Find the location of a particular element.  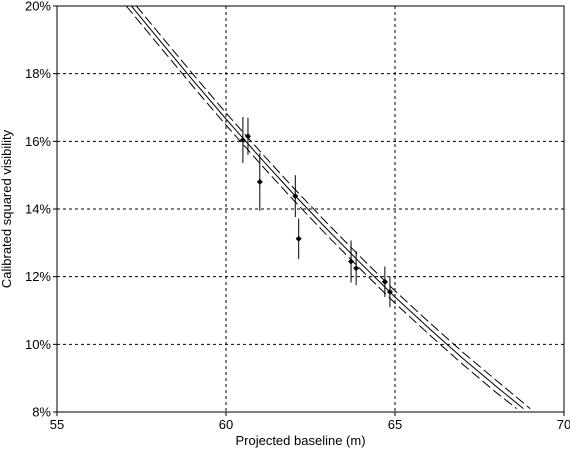

y-tick-label: 16% is located at coordinates (38, 141).